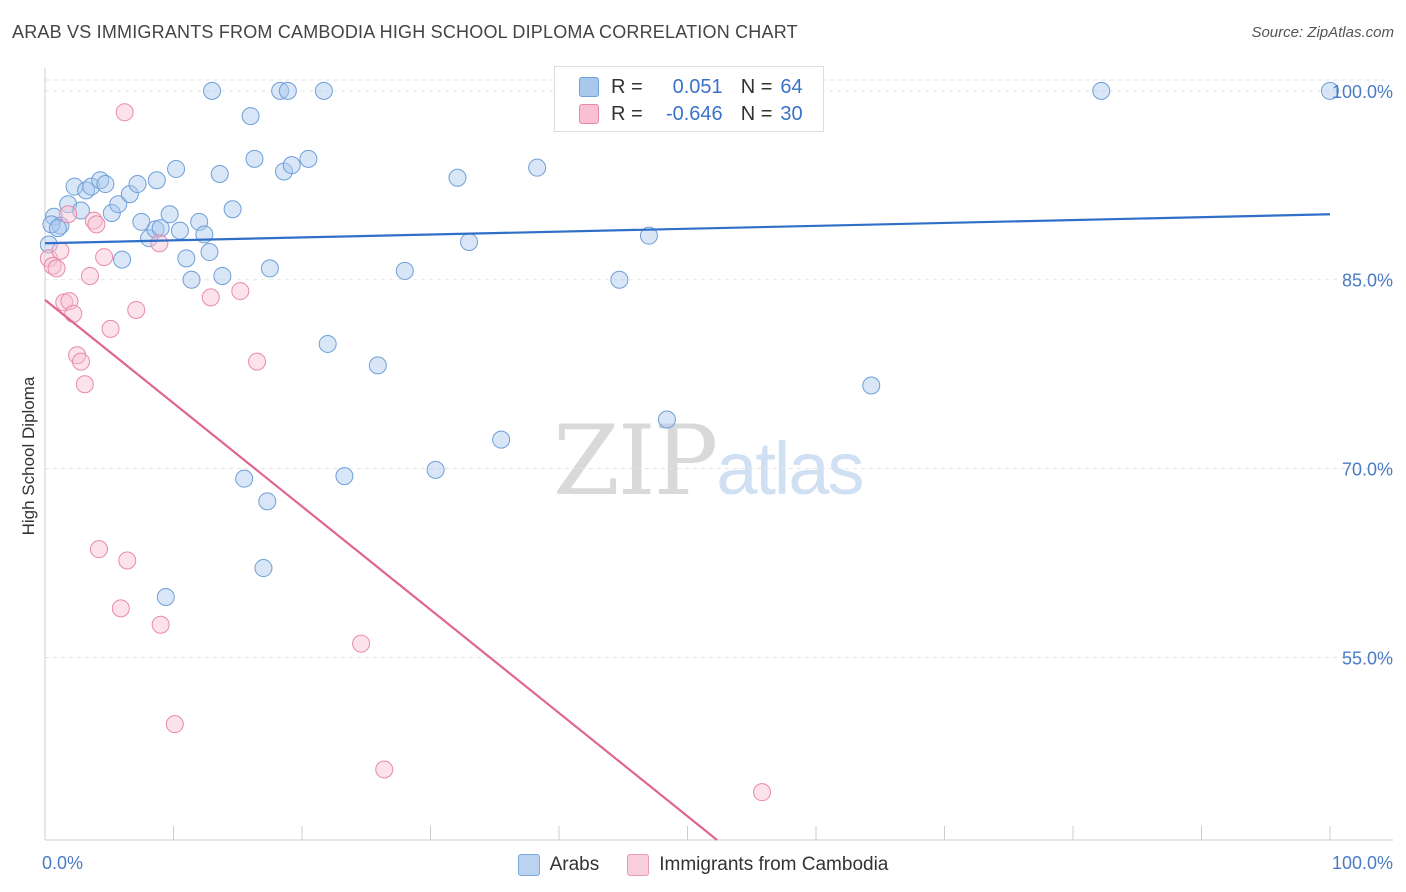 The width and height of the screenshot is (1406, 892). What do you see at coordinates (1367, 658) in the screenshot?
I see `y-tick-label: 55.0%` at bounding box center [1367, 658].